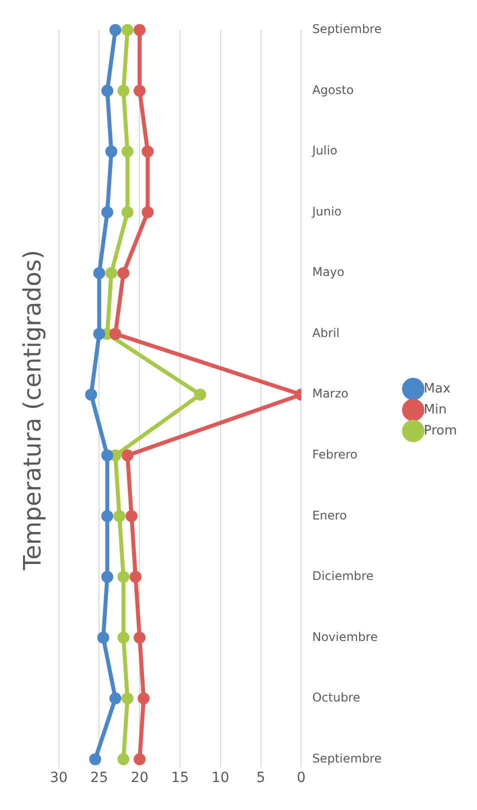 The height and width of the screenshot is (810, 477). Describe the element at coordinates (324, 151) in the screenshot. I see `y-tick-label: Julio` at that location.